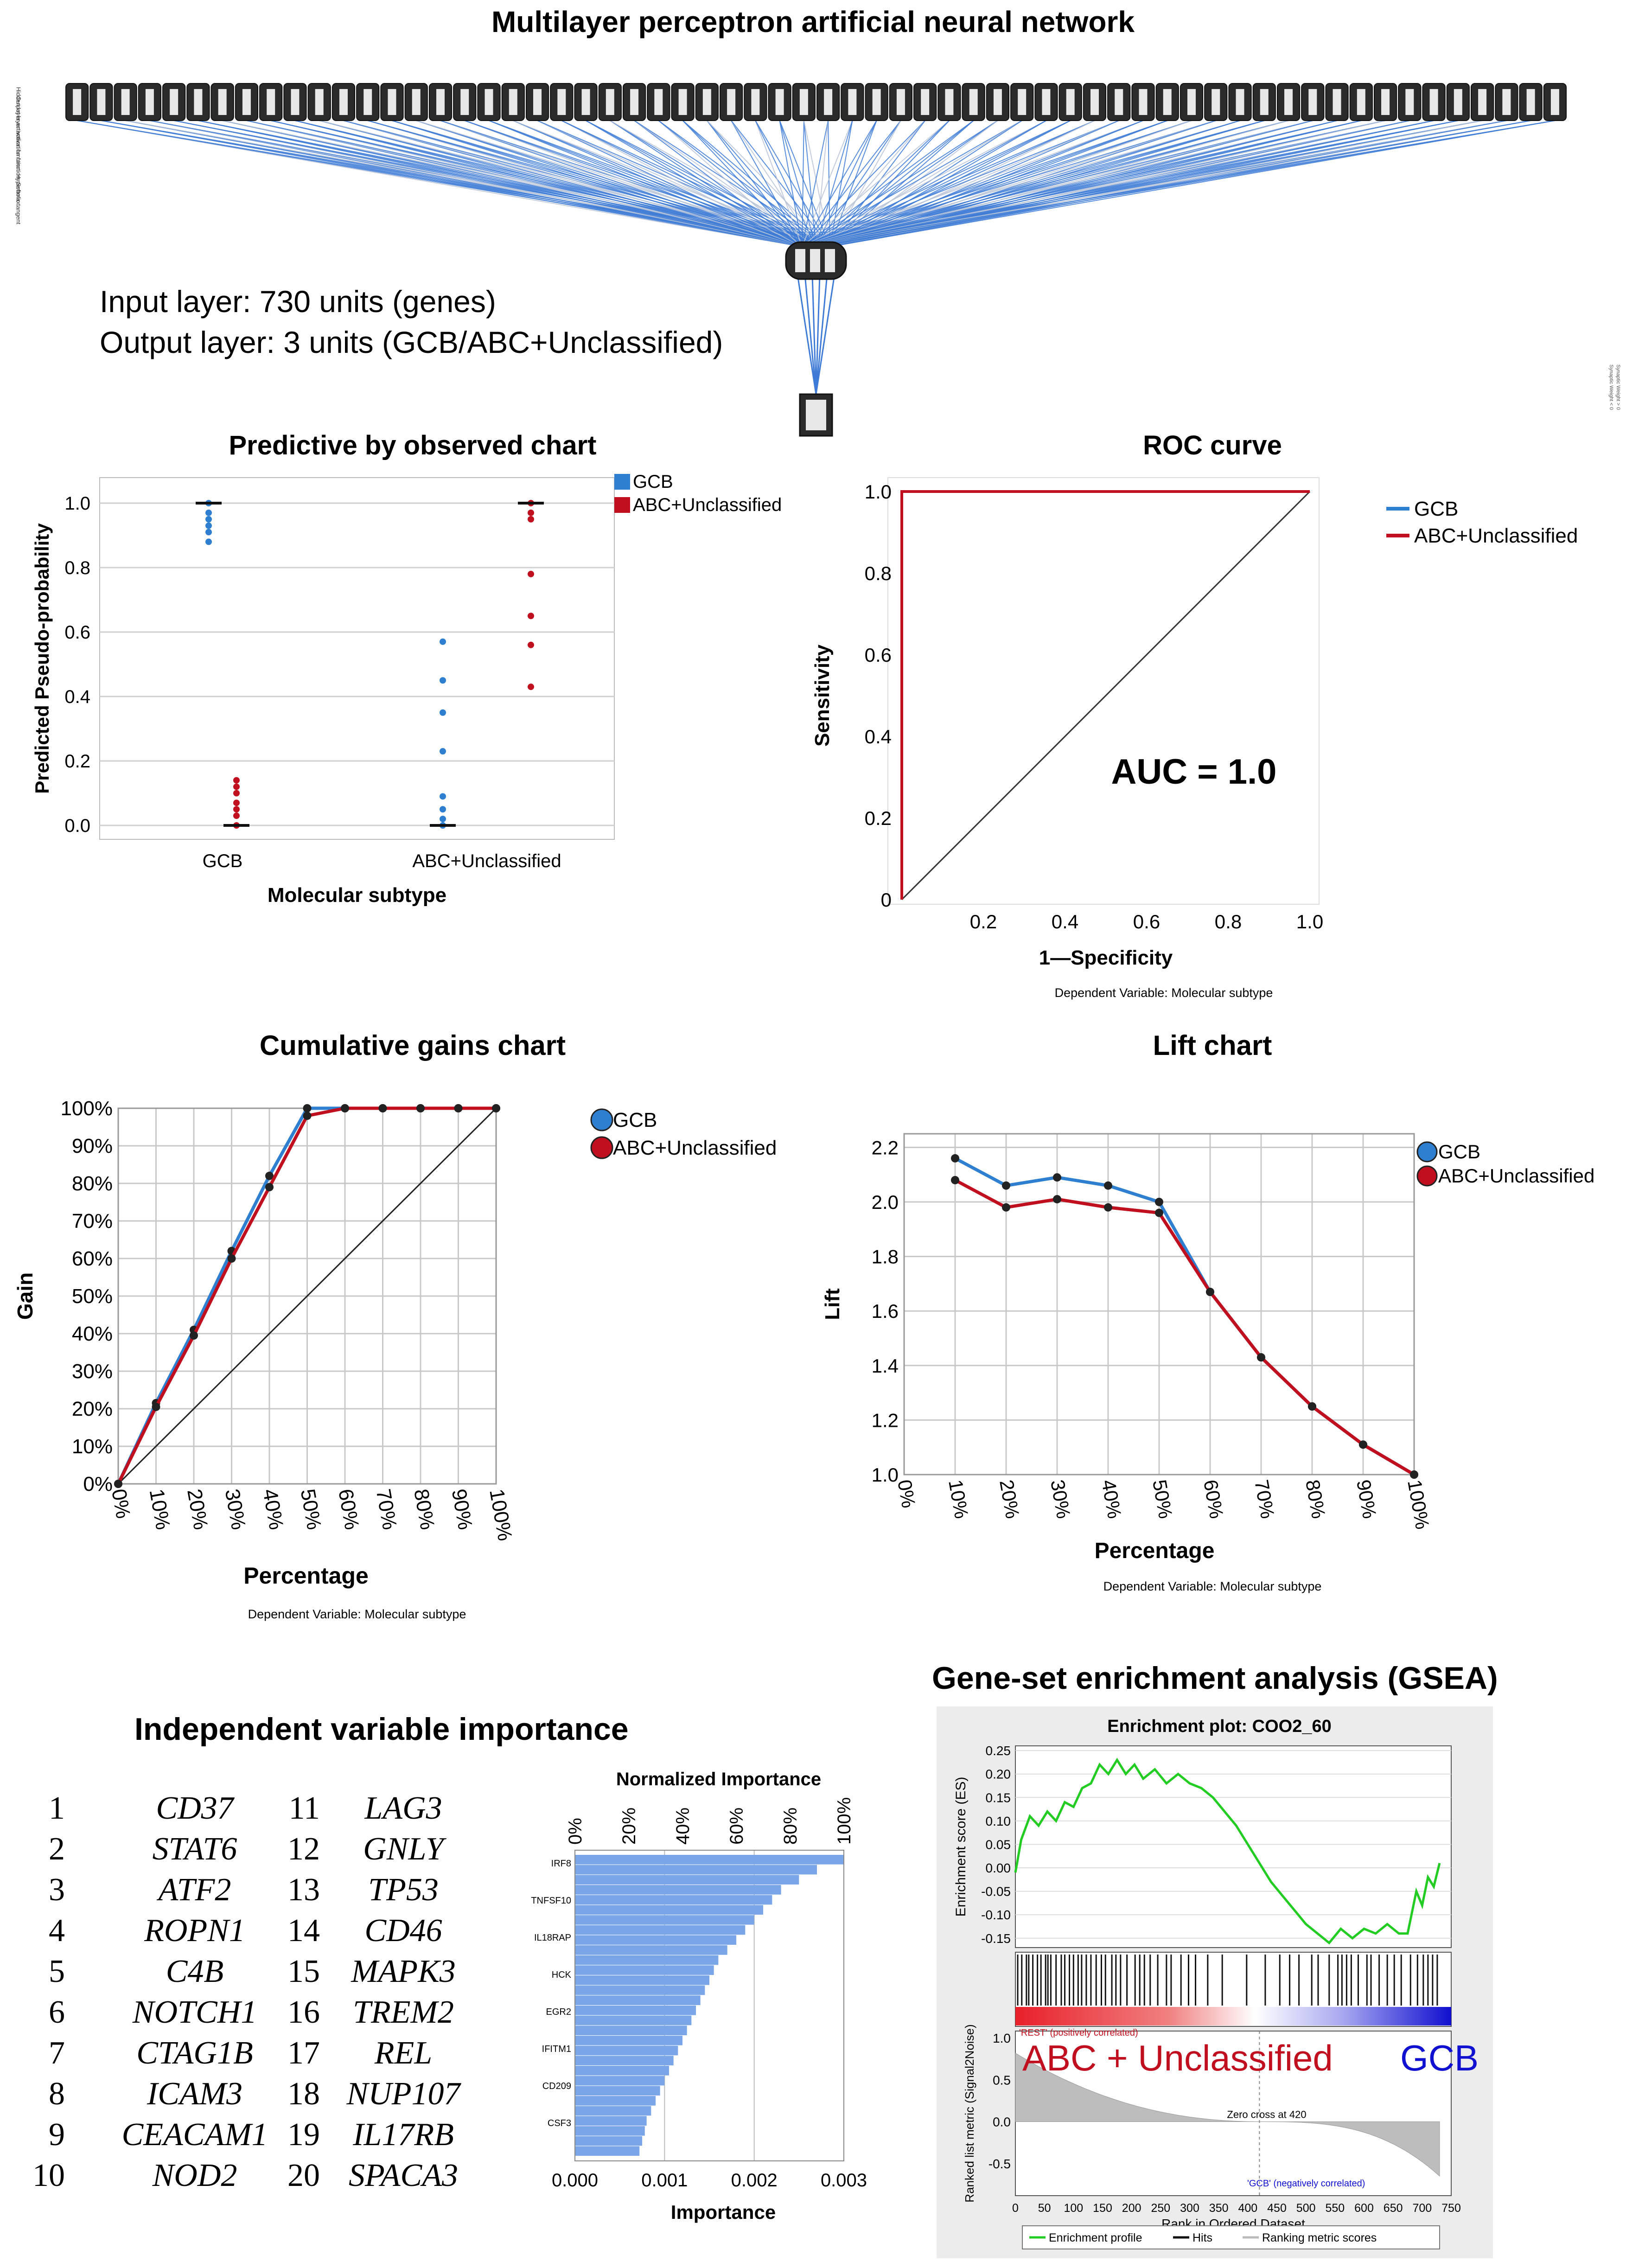 This screenshot has width=1626, height=2268. I want to click on gsea-metric-label: Ranked list metric (Signal2Noise), so click(970, 2113).